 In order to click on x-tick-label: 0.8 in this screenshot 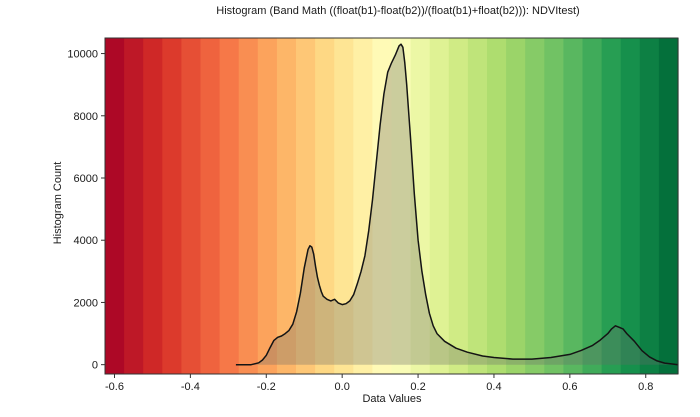, I will do `click(645, 387)`.